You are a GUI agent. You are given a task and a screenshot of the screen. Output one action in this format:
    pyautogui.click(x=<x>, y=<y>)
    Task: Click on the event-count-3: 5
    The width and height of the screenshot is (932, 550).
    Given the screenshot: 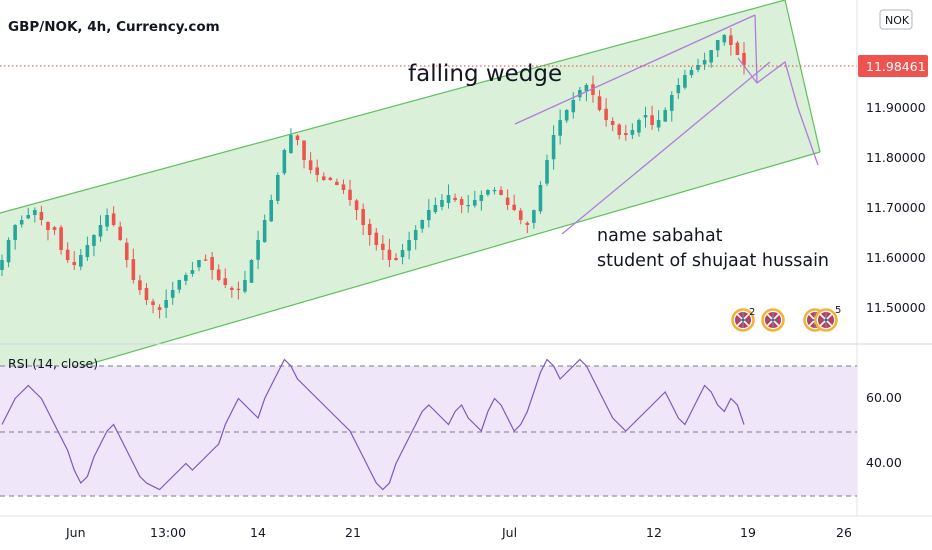 What is the action you would take?
    pyautogui.click(x=838, y=310)
    